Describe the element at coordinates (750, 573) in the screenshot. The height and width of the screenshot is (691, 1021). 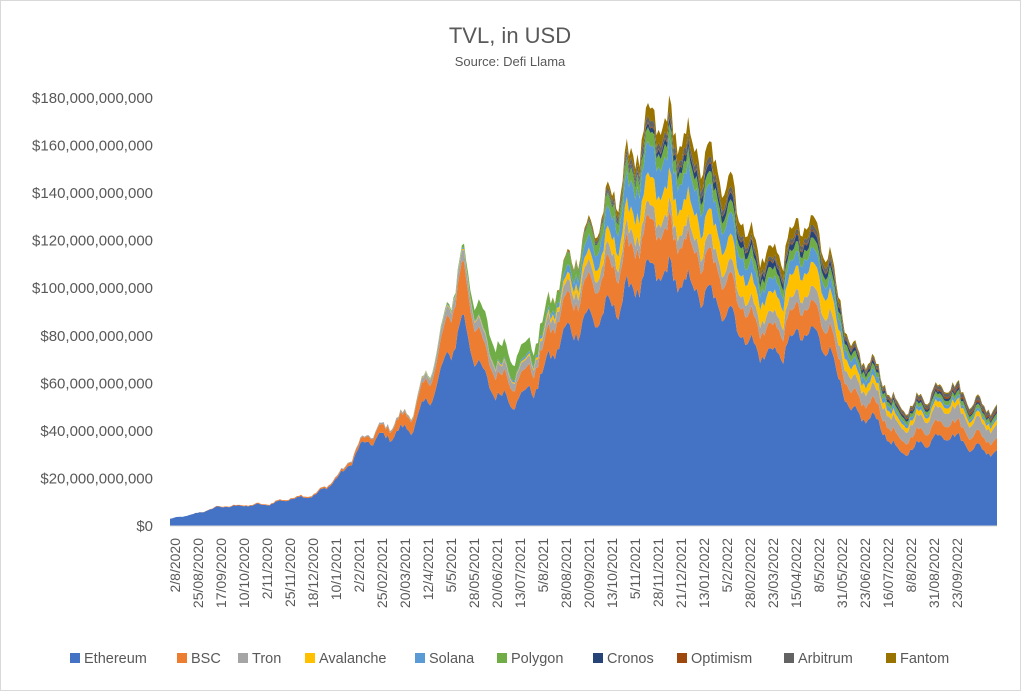
I see `x-tick-label: 28/02/2022` at that location.